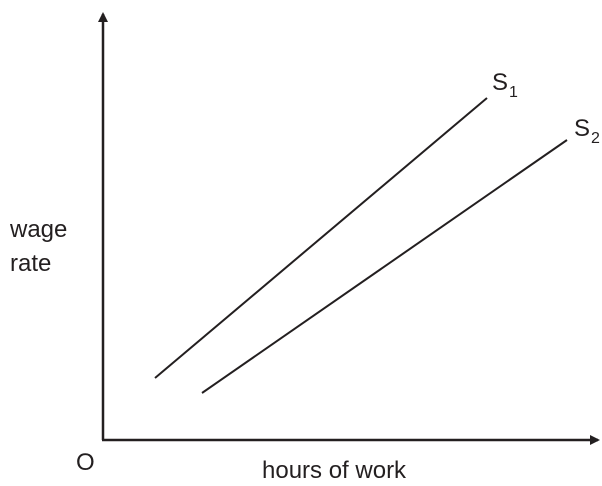  What do you see at coordinates (38, 229) in the screenshot?
I see `y-axis-label: wage` at bounding box center [38, 229].